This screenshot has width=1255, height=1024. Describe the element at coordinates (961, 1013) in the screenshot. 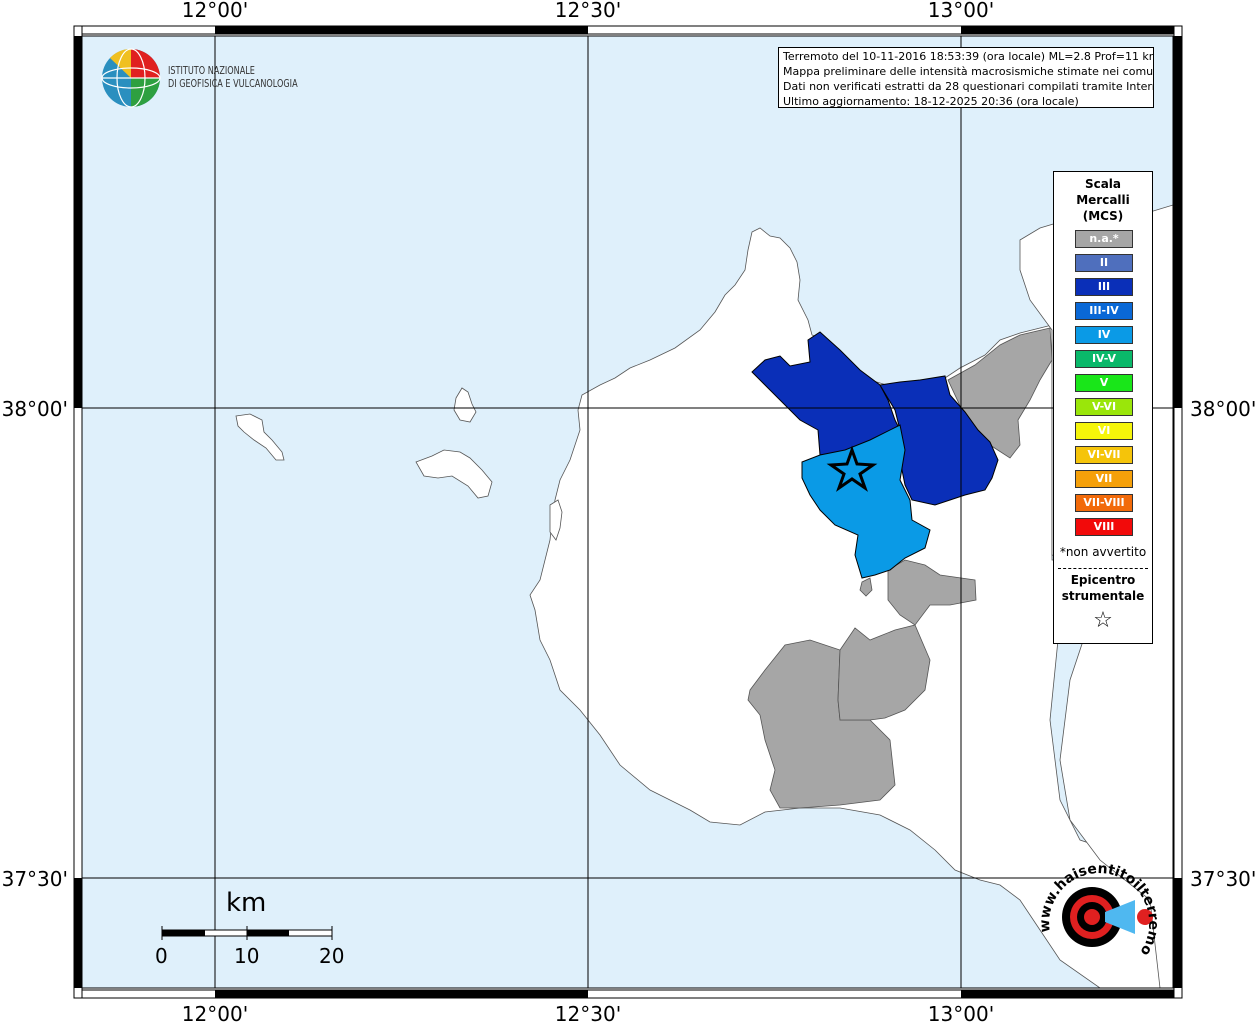

I see `lon-label-bottom-3: 13°00'` at that location.